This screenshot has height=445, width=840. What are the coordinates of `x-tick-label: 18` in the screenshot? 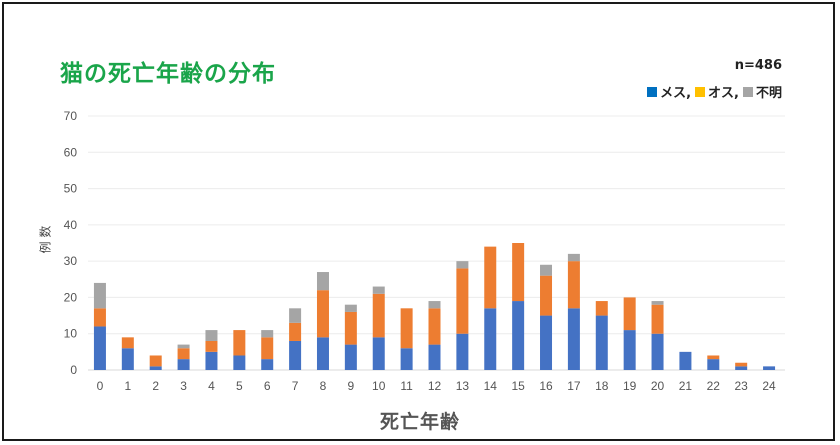 It's located at (602, 386).